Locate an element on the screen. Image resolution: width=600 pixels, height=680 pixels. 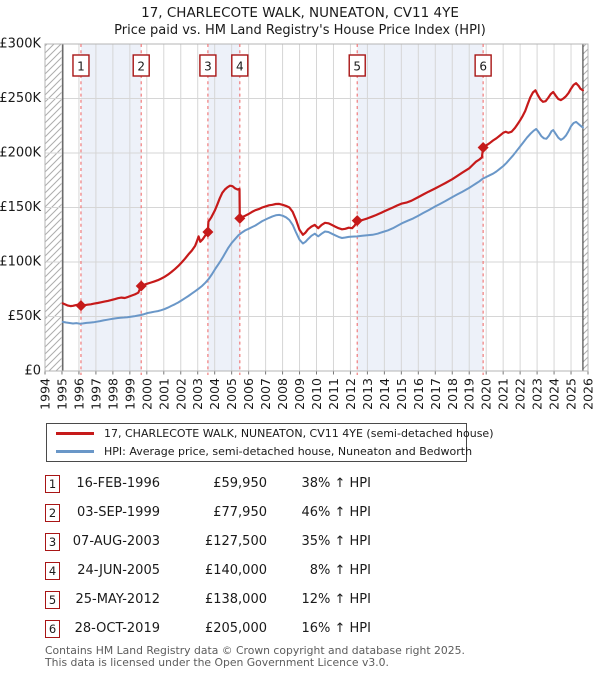
sale-hpi-diff: 35% ↑ HPI is located at coordinates (336, 541).